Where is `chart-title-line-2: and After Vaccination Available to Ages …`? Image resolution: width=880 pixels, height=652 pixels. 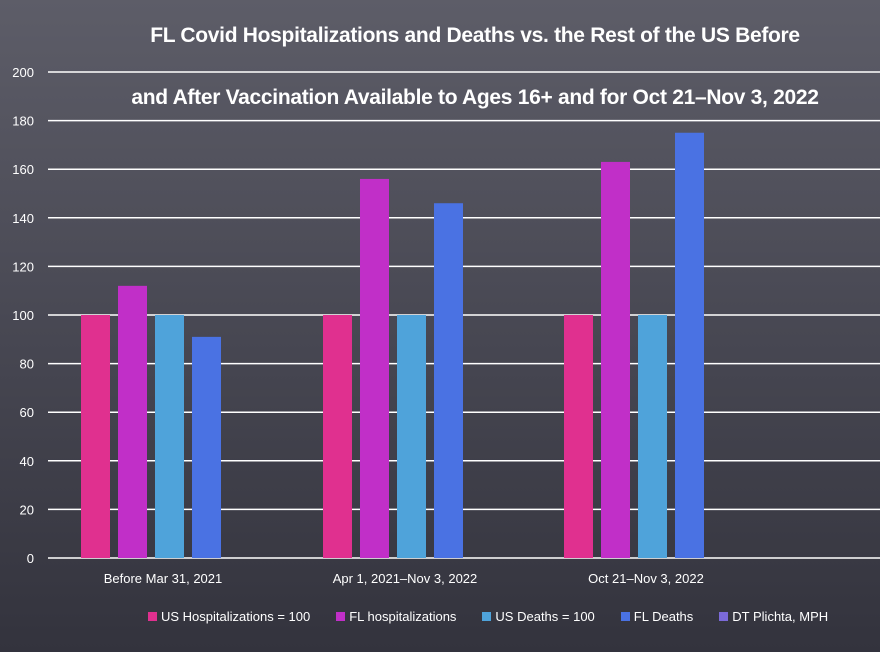 chart-title-line-2: and After Vaccination Available to Ages … is located at coordinates (475, 97).